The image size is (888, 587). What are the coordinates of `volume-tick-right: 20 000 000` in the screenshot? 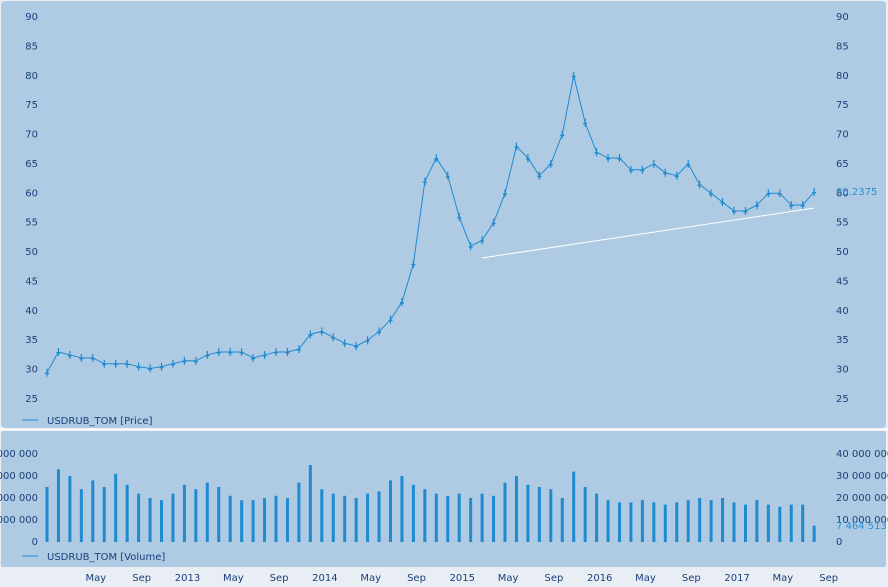 It's located at (862, 498).